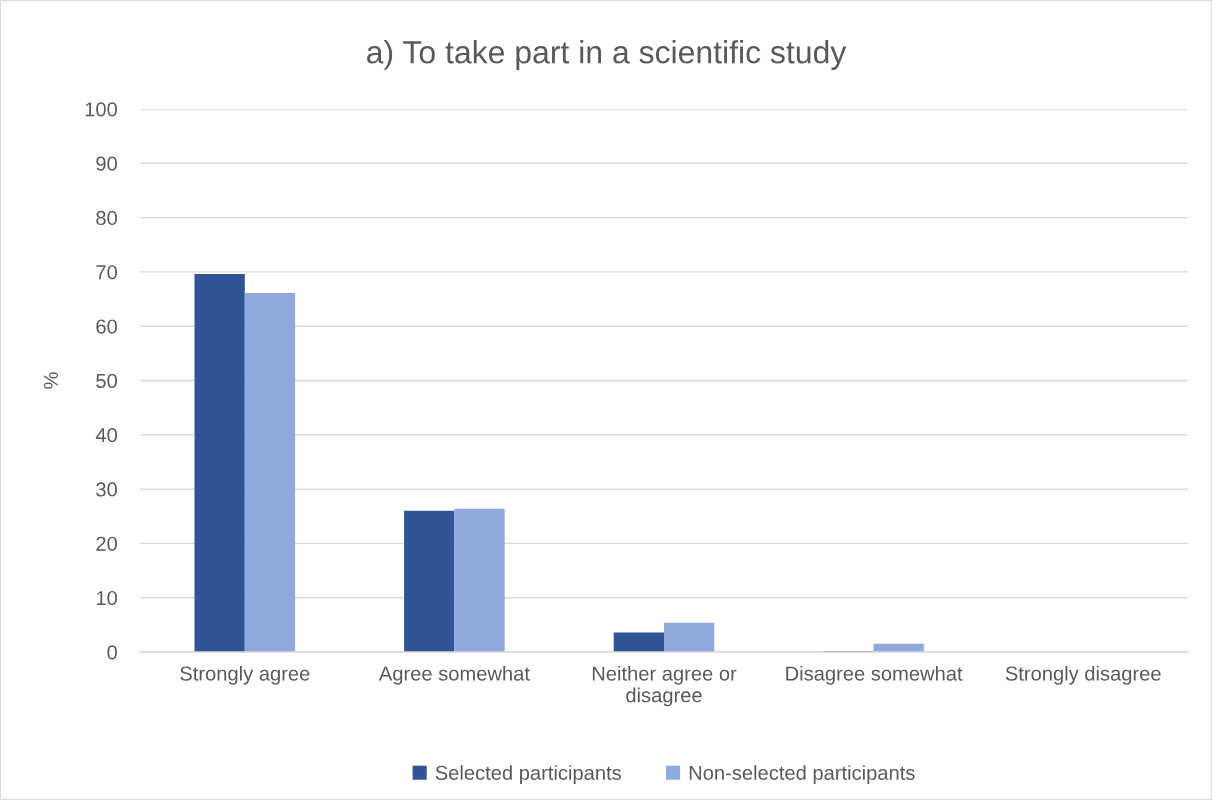 The width and height of the screenshot is (1212, 800). I want to click on y-tick-label: 30, so click(106, 489).